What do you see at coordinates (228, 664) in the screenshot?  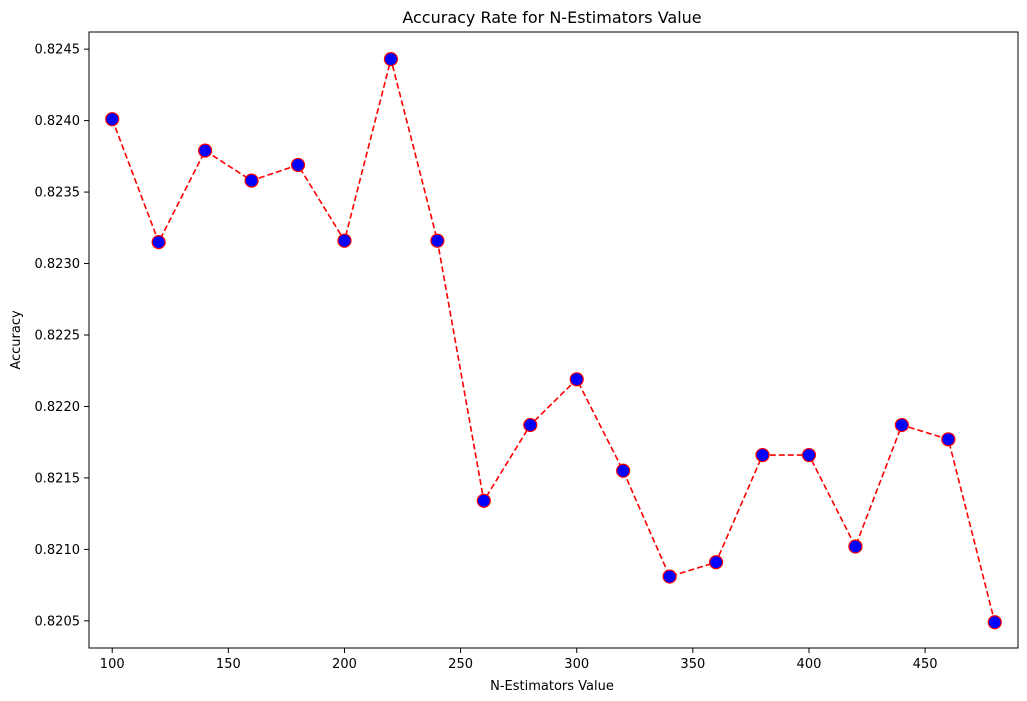 I see `x-tick-label: 150` at bounding box center [228, 664].